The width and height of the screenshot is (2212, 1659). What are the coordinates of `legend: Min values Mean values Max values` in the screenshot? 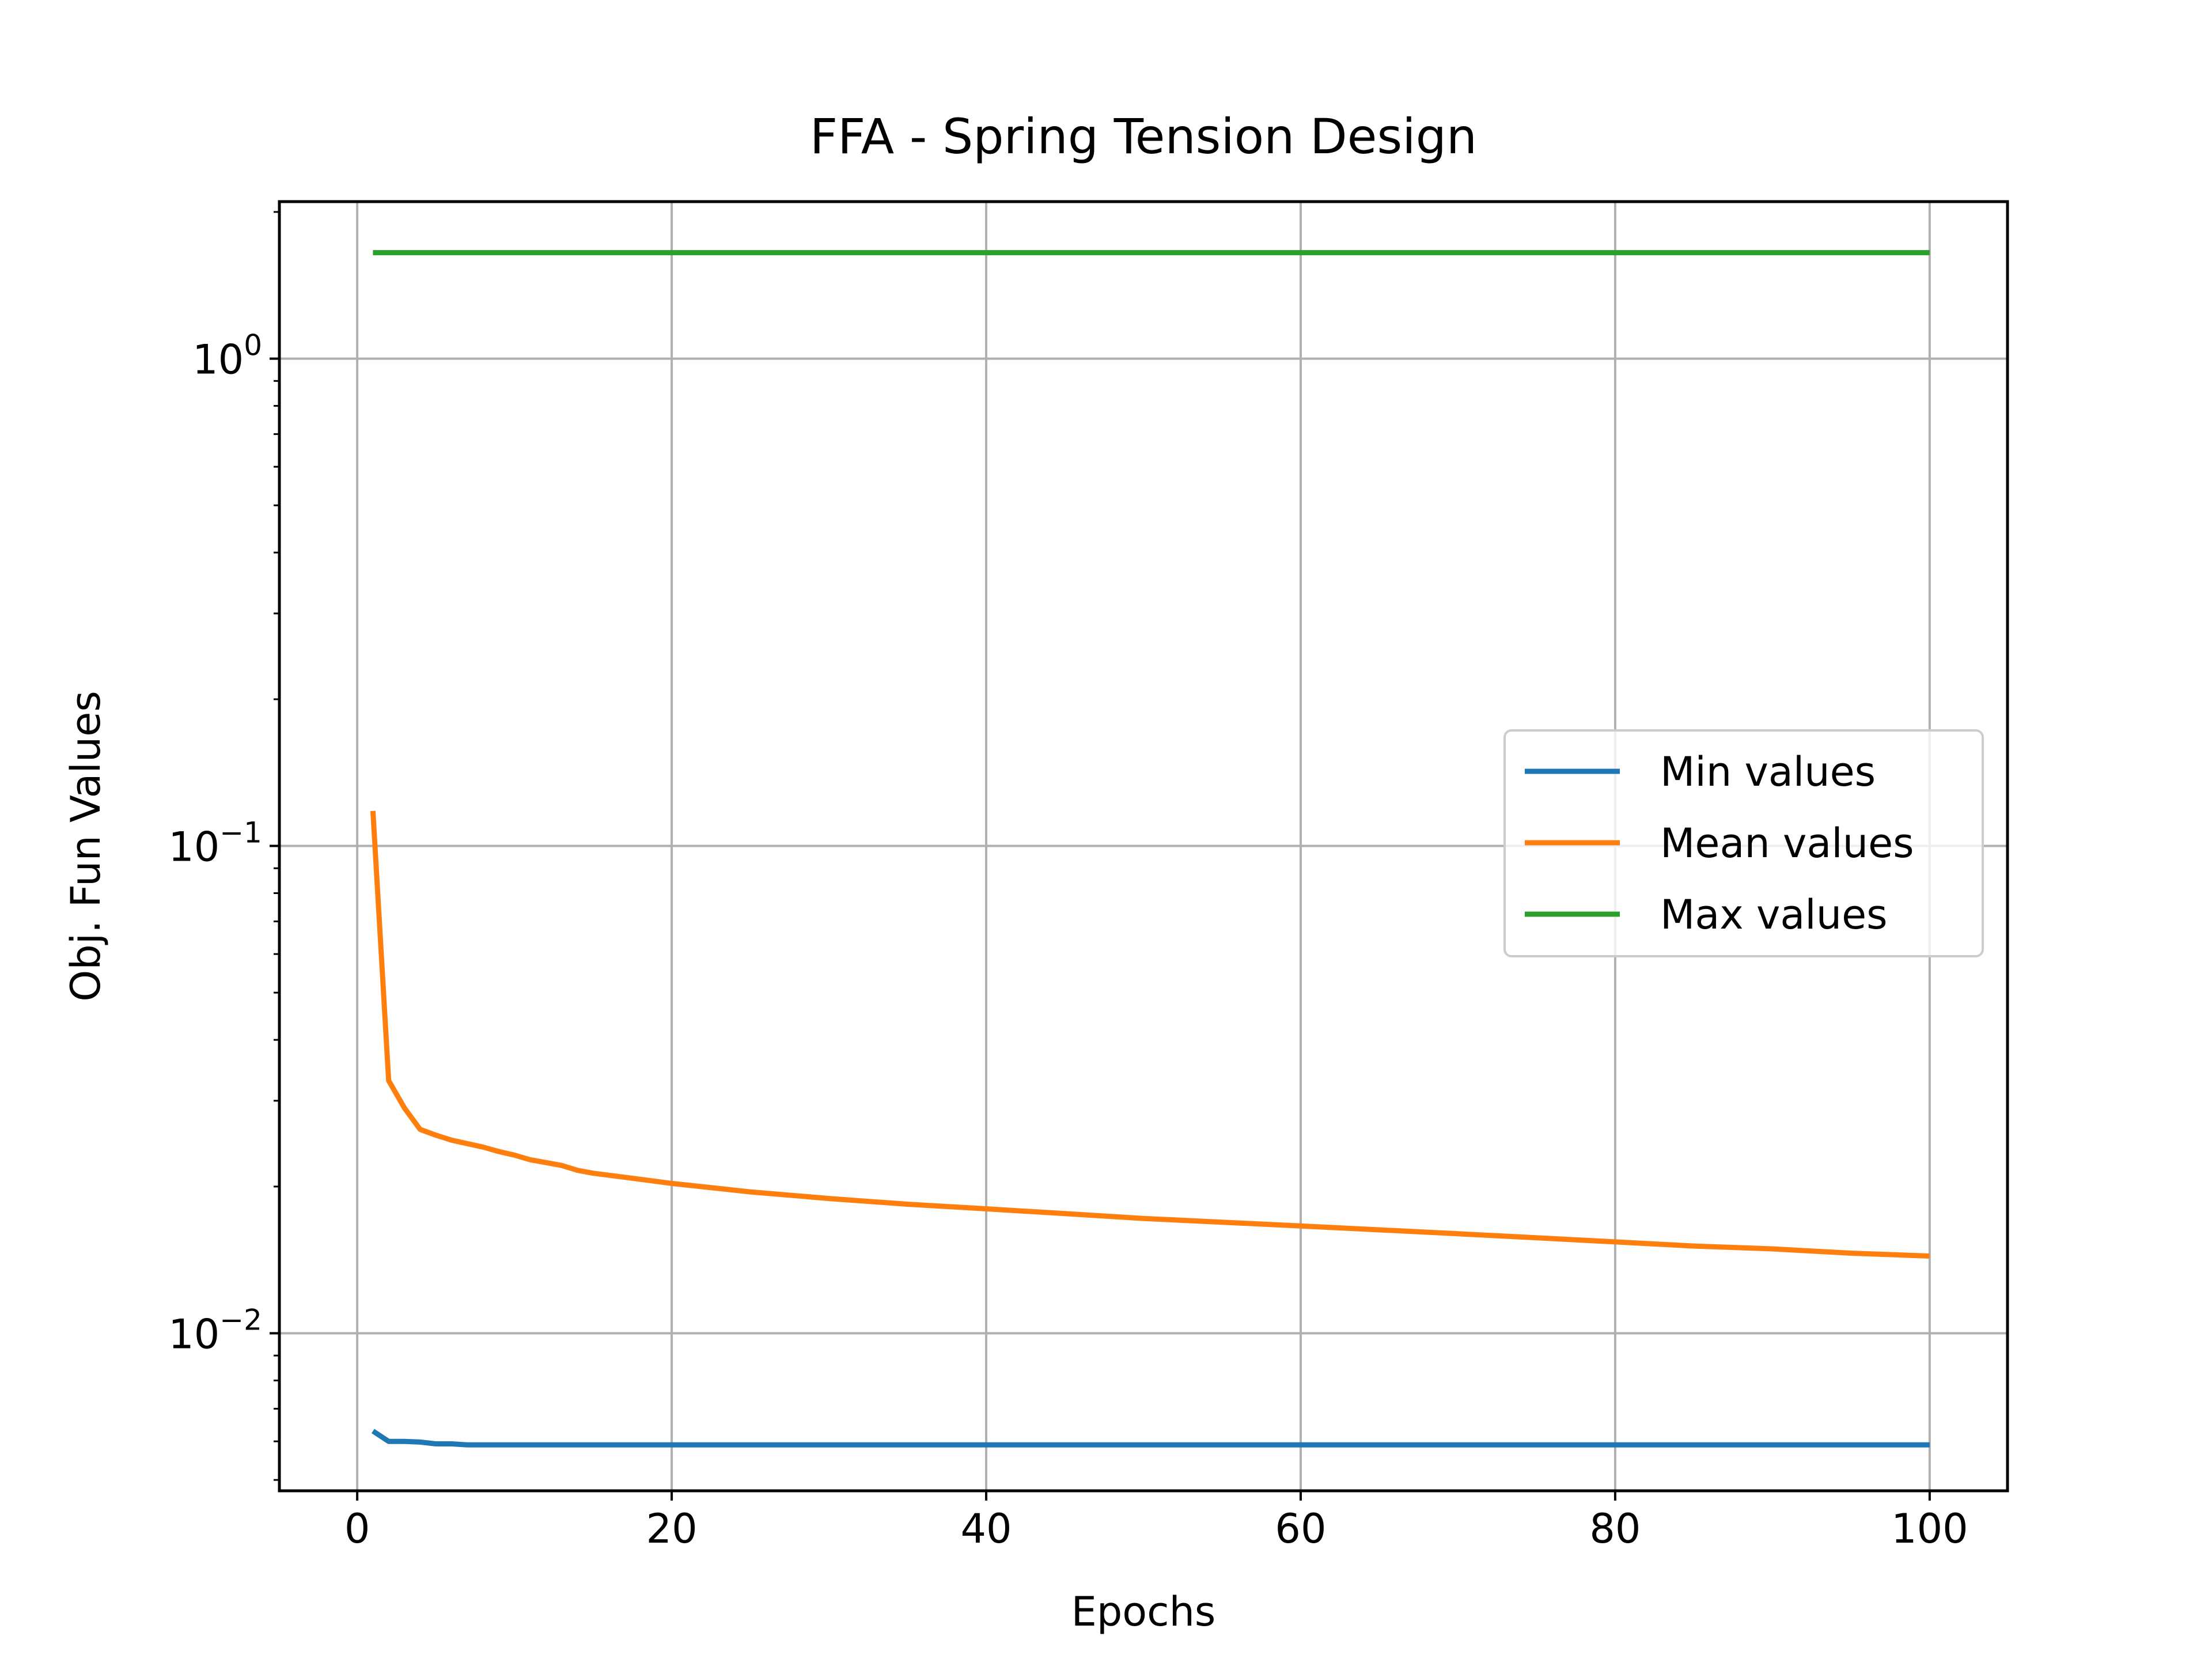 It's located at (1743, 843).